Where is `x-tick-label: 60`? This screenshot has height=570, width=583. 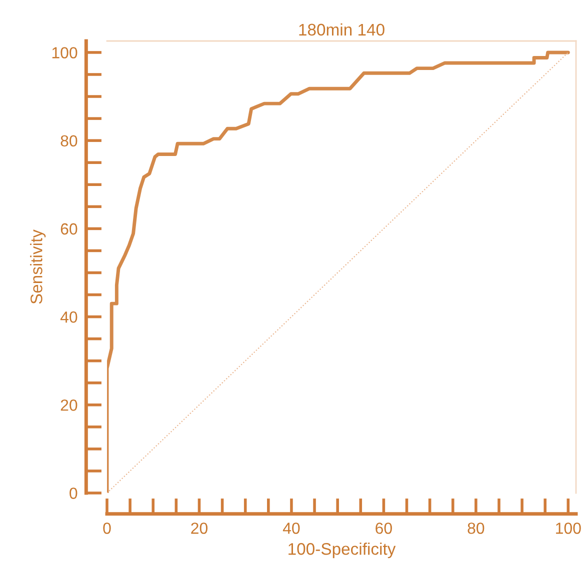
x-tick-label: 60 is located at coordinates (384, 528).